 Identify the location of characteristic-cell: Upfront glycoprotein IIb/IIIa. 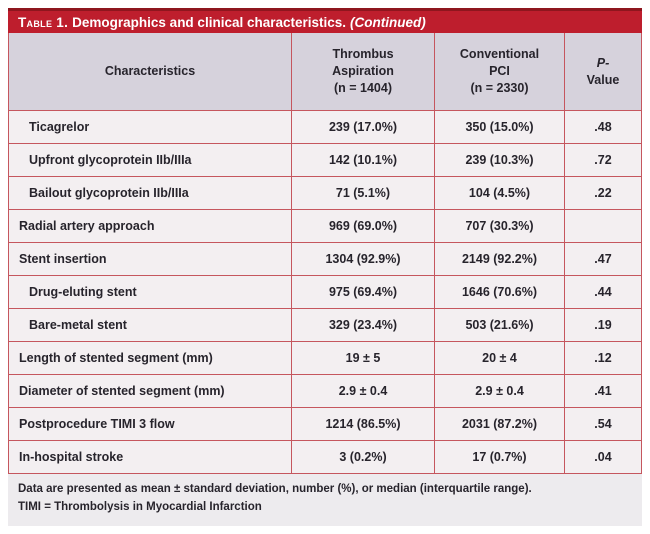
(110, 160).